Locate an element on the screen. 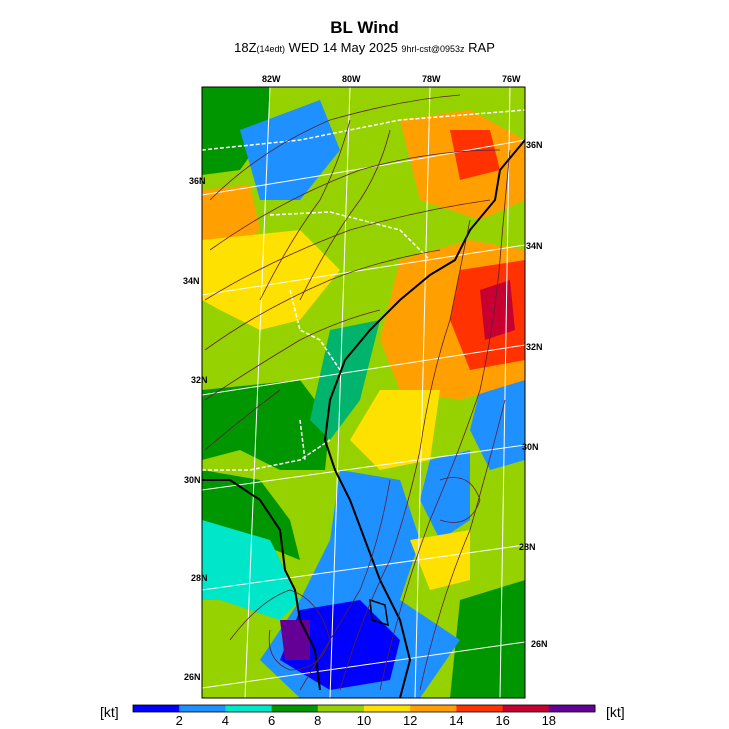 The image size is (729, 729). subtitle-time: 18Z is located at coordinates (245, 47).